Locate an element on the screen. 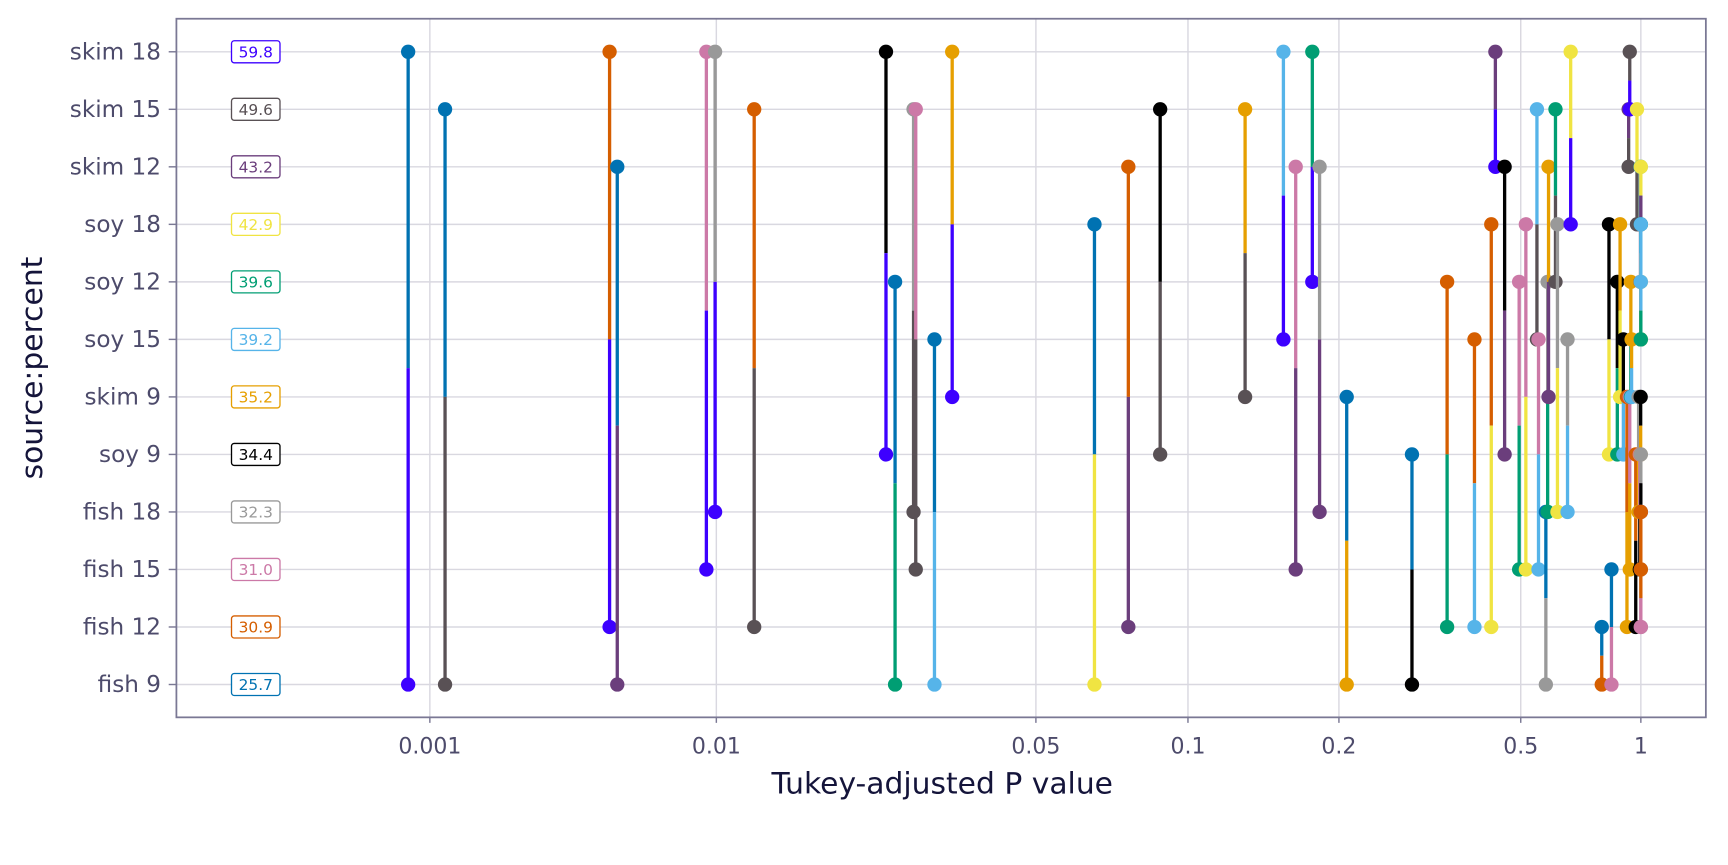 The image size is (1728, 865). y-tick-label: fish 12 is located at coordinates (122, 628).